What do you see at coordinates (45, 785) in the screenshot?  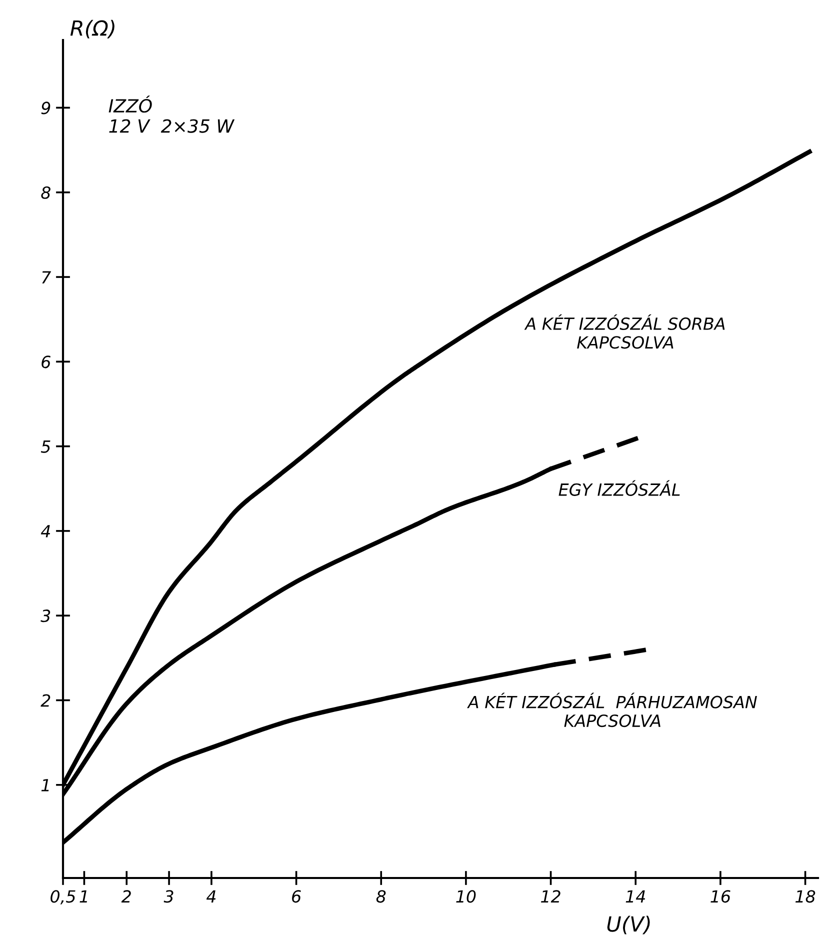 I see `y-tick-label: 1` at bounding box center [45, 785].